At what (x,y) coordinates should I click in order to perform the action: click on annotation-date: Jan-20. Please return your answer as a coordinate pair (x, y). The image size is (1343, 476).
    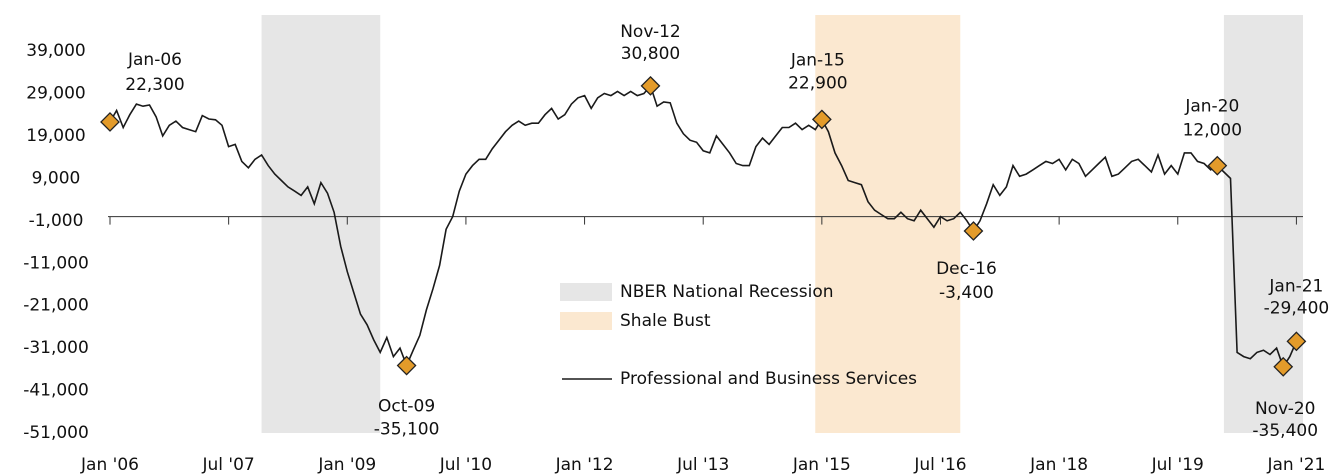
    Looking at the image, I should click on (1211, 107).